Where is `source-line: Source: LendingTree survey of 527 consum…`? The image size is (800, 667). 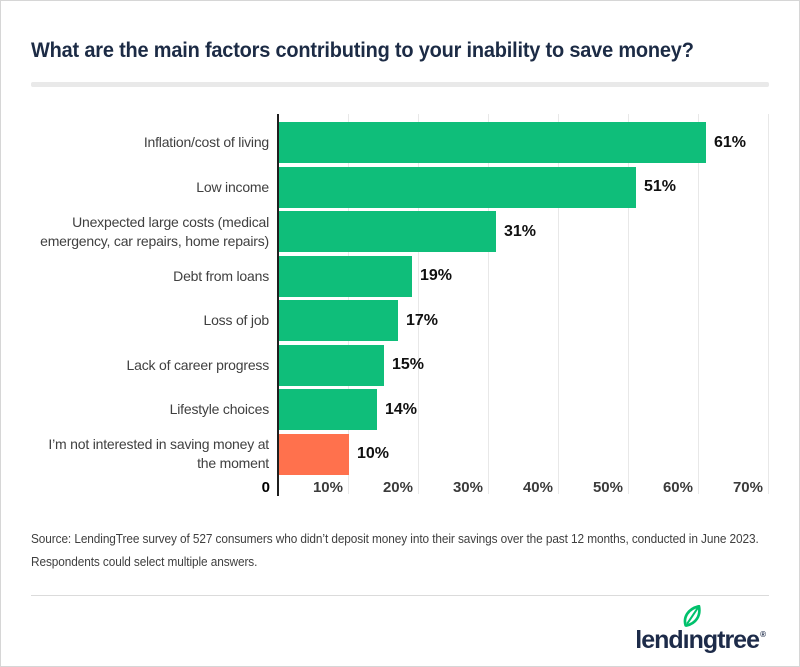 source-line: Source: LendingTree survey of 527 consum… is located at coordinates (395, 538).